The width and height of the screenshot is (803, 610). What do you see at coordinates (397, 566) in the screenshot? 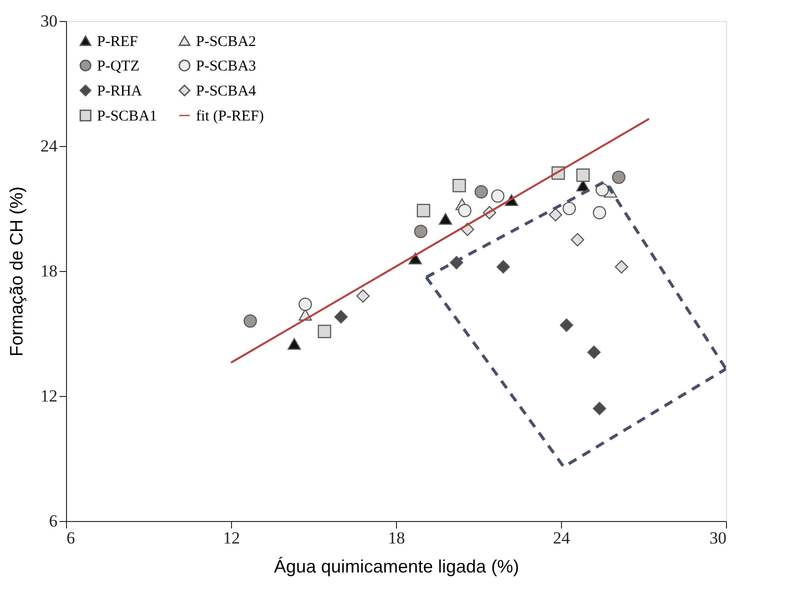
I see `x-axis-title: Água quimicamente ligada (%)` at bounding box center [397, 566].